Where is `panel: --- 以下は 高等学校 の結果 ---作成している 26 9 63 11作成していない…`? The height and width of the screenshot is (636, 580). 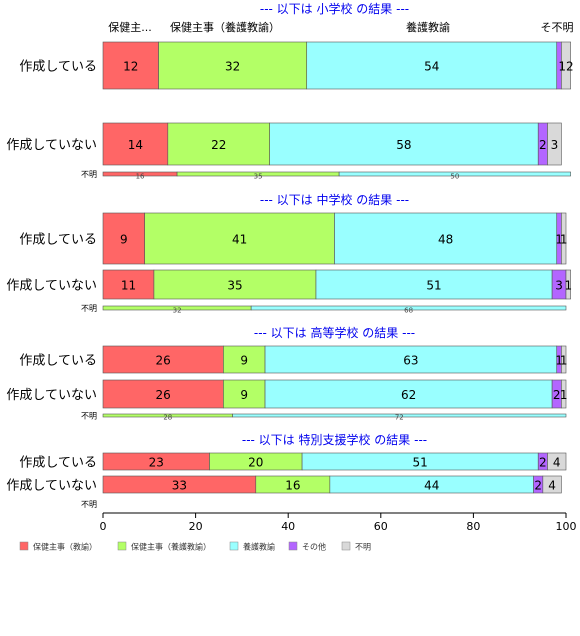 panel: --- 以下は 高等学校 の結果 ---作成している 26 9 63 11作成していない… is located at coordinates (286, 373).